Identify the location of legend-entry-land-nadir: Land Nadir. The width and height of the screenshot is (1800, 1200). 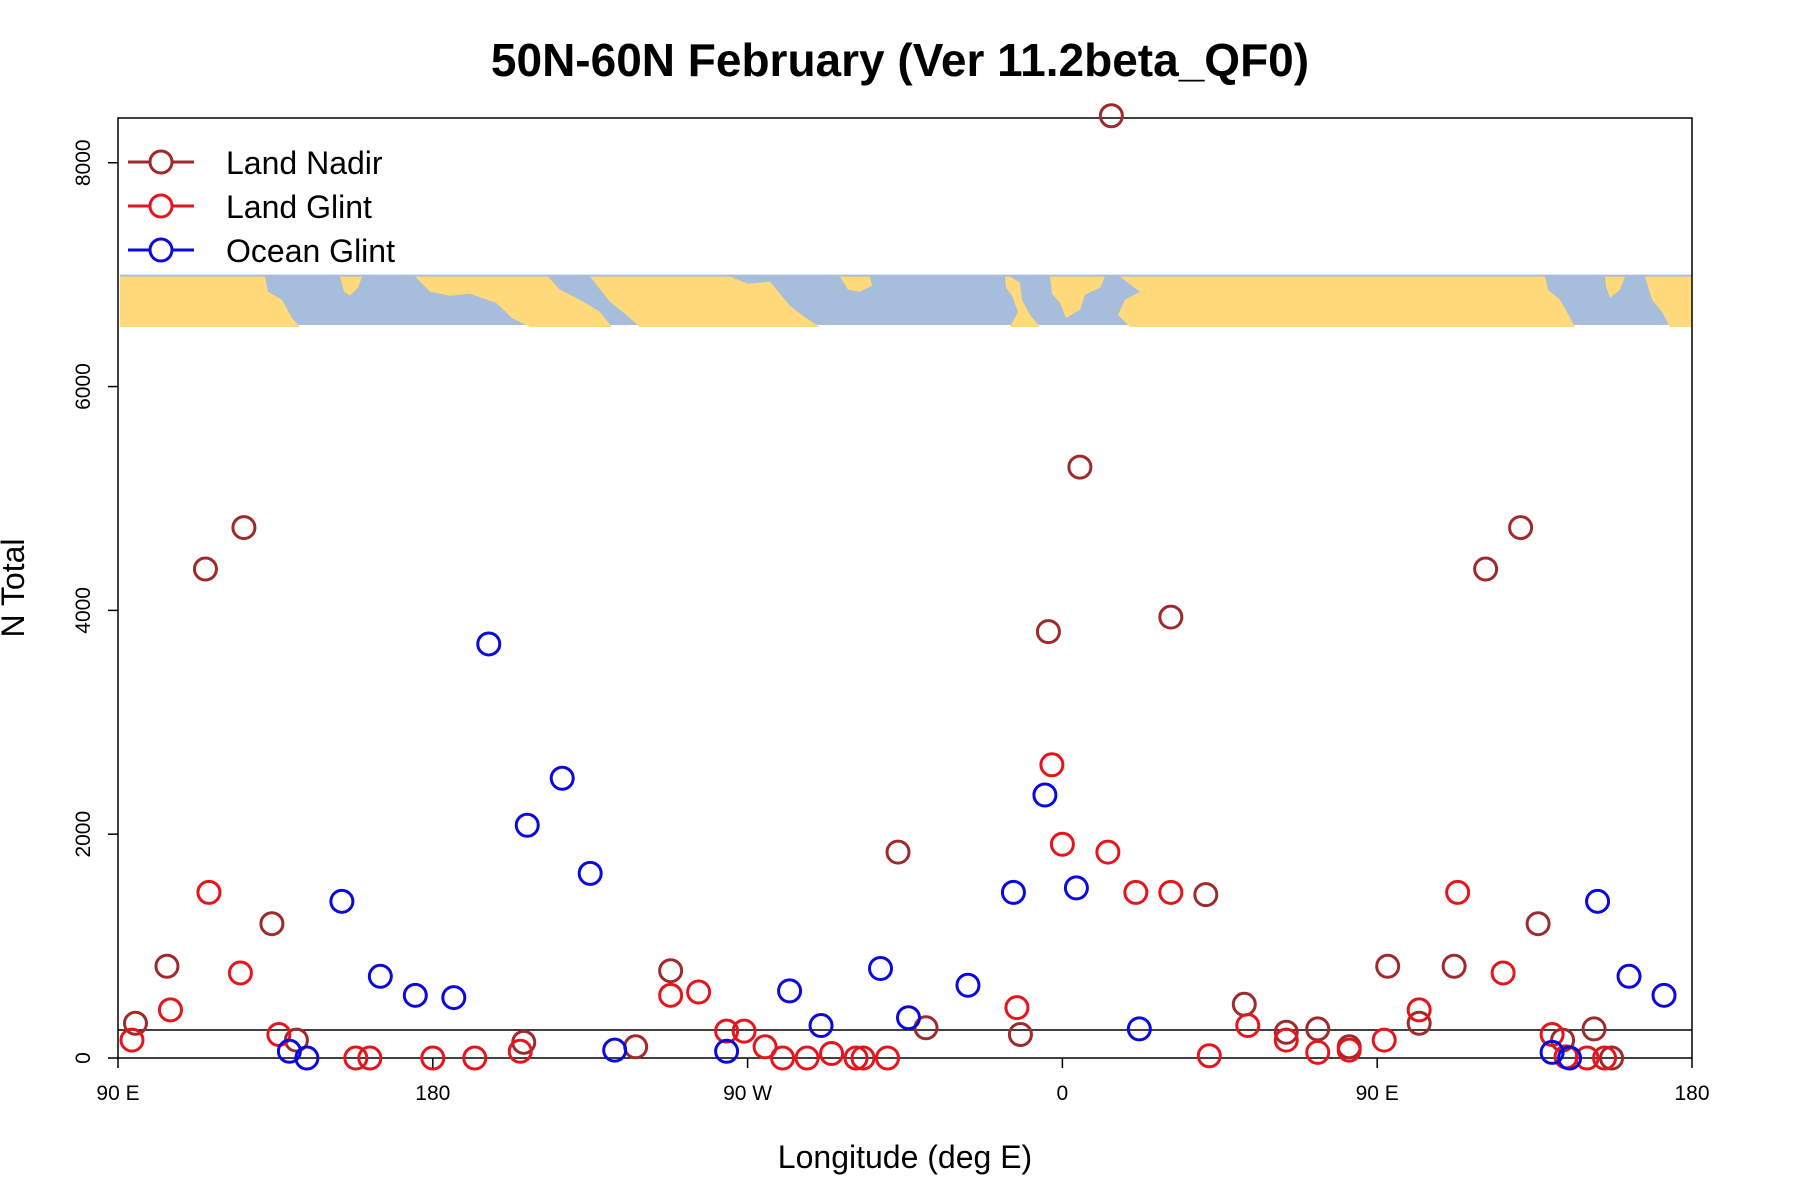
(255, 163).